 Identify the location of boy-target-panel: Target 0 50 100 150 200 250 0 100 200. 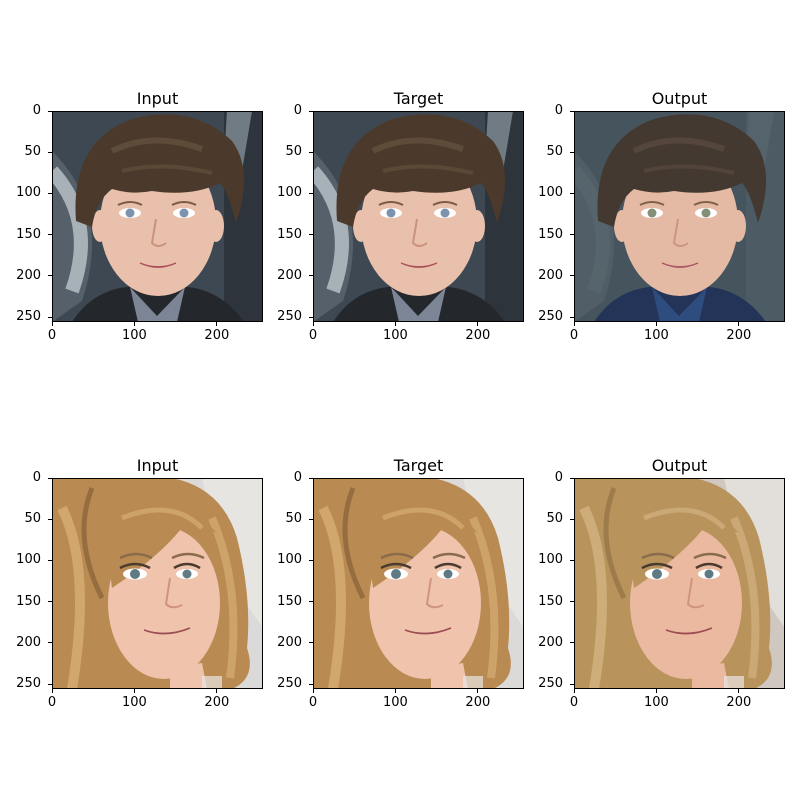
(400, 216).